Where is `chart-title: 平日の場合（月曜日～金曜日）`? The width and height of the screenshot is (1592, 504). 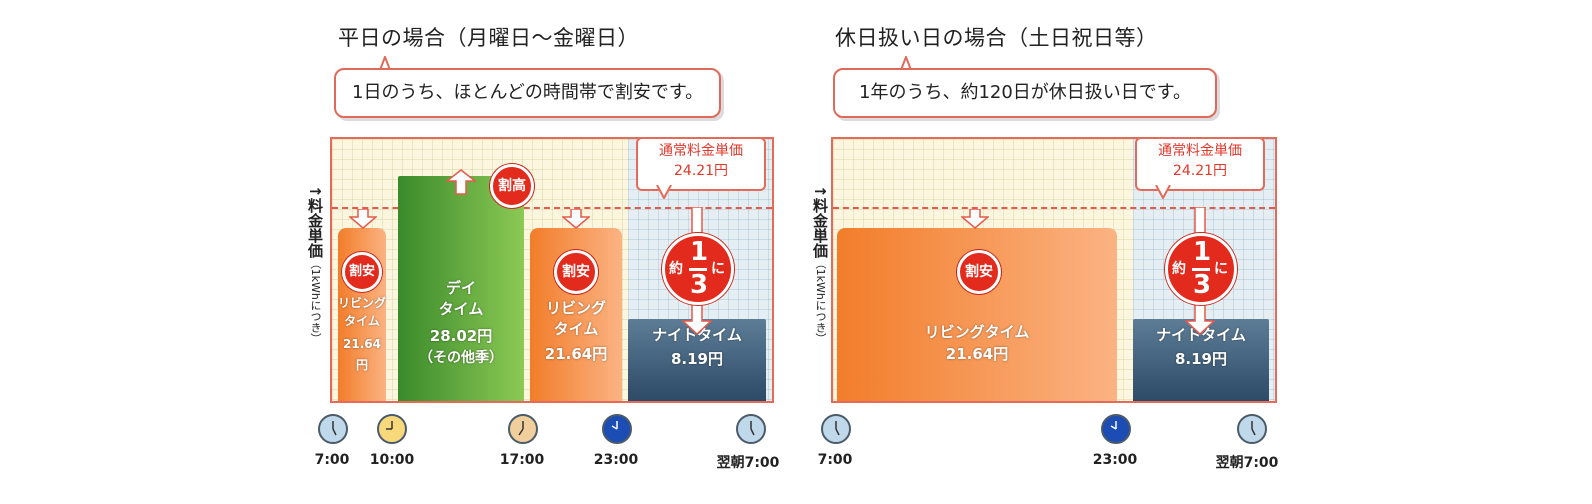
chart-title: 平日の場合（月曜日～金曜日） is located at coordinates (488, 38).